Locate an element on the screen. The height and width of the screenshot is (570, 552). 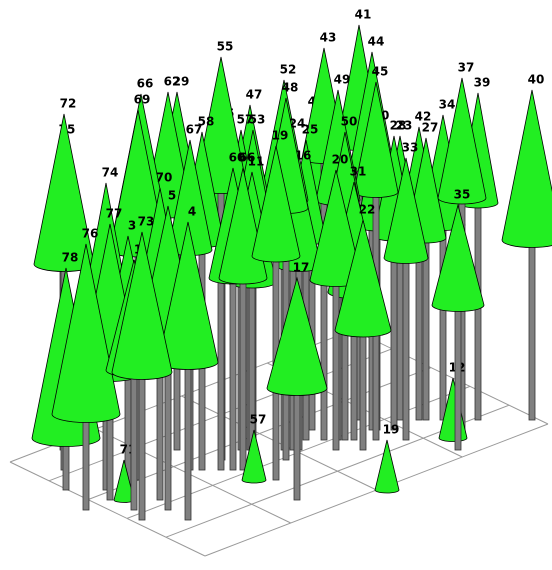
tree-label: 5 is located at coordinates (172, 196).